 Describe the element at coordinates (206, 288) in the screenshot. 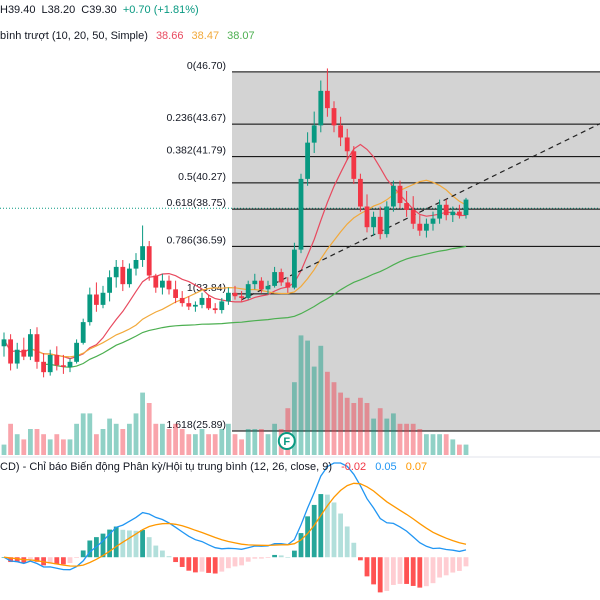

I see `fib-label-1: 1(33.84)` at that location.